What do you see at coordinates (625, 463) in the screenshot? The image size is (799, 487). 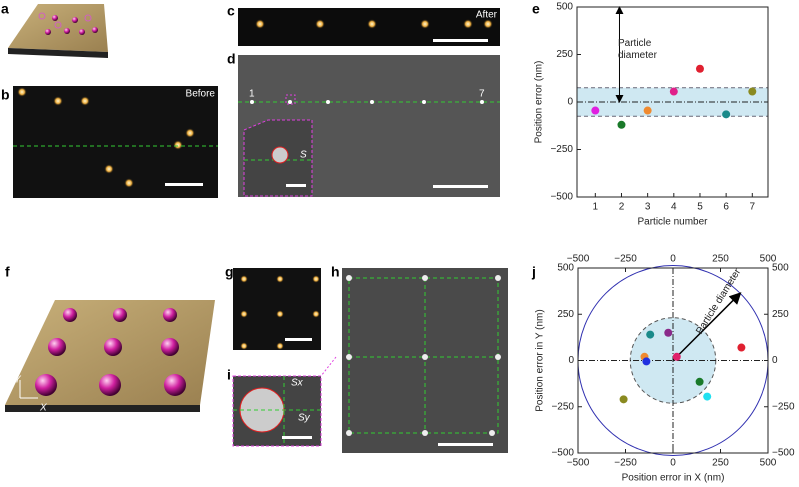 I see `x-tick-label: −250` at bounding box center [625, 463].